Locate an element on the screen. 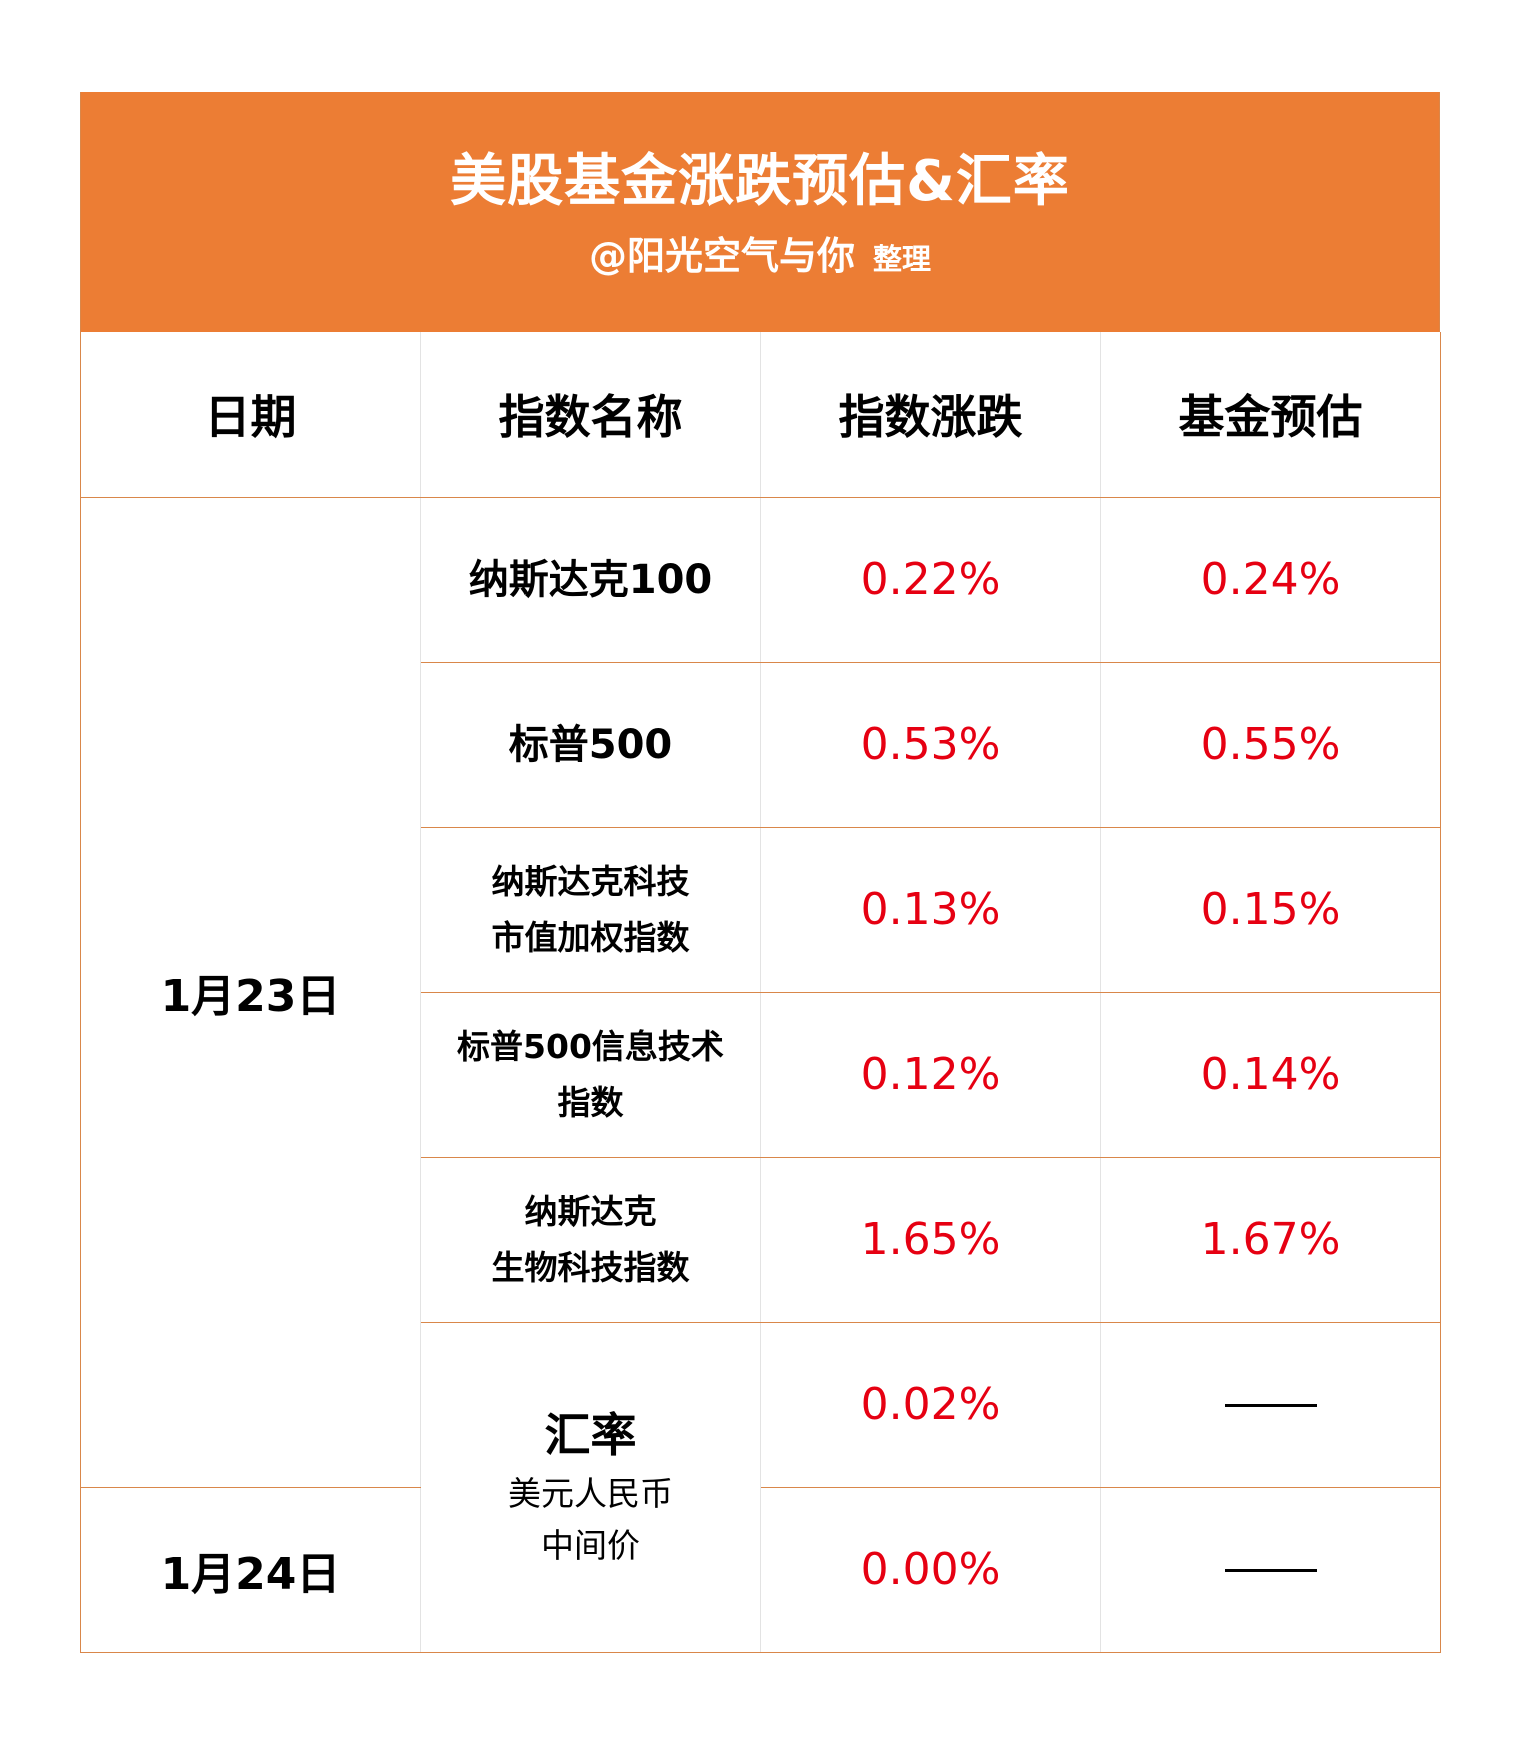  table-header-row: 日期 指数名称 指数涨跌 基金预估 is located at coordinates (760, 415).